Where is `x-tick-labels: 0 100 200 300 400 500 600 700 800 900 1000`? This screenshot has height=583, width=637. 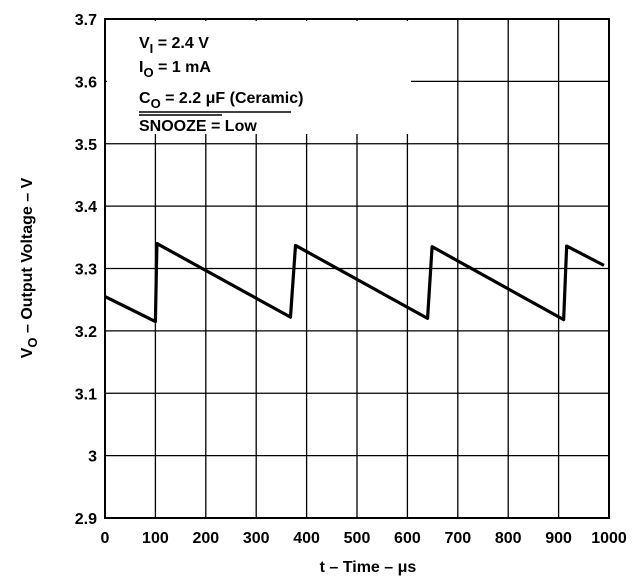 x-tick-labels: 0 100 200 300 400 500 600 700 800 900 1000 is located at coordinates (364, 538).